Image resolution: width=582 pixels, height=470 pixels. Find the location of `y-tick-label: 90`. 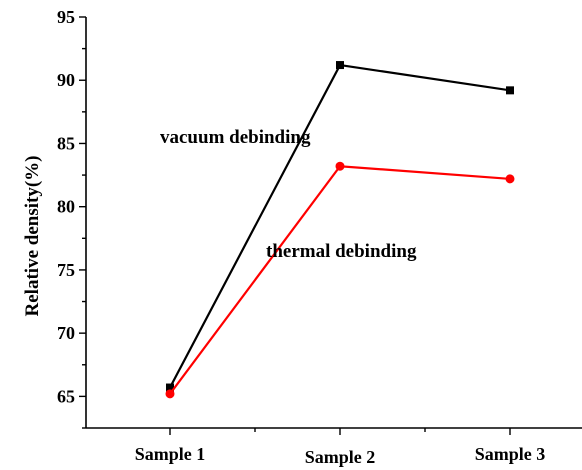

y-tick-label: 90 is located at coordinates (66, 80).